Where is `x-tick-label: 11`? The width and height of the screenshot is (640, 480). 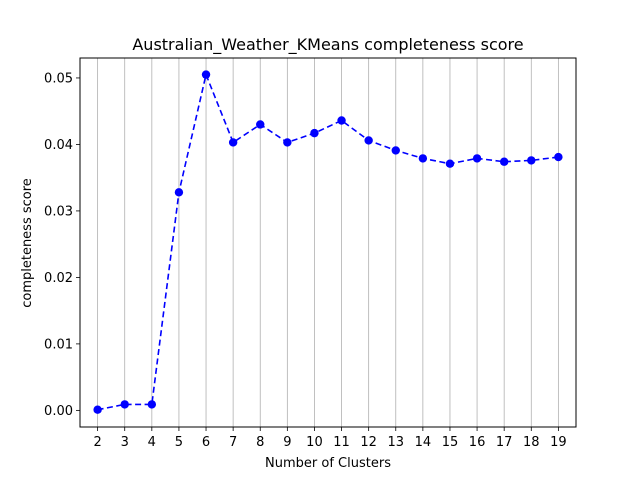 x-tick-label: 11 is located at coordinates (341, 442).